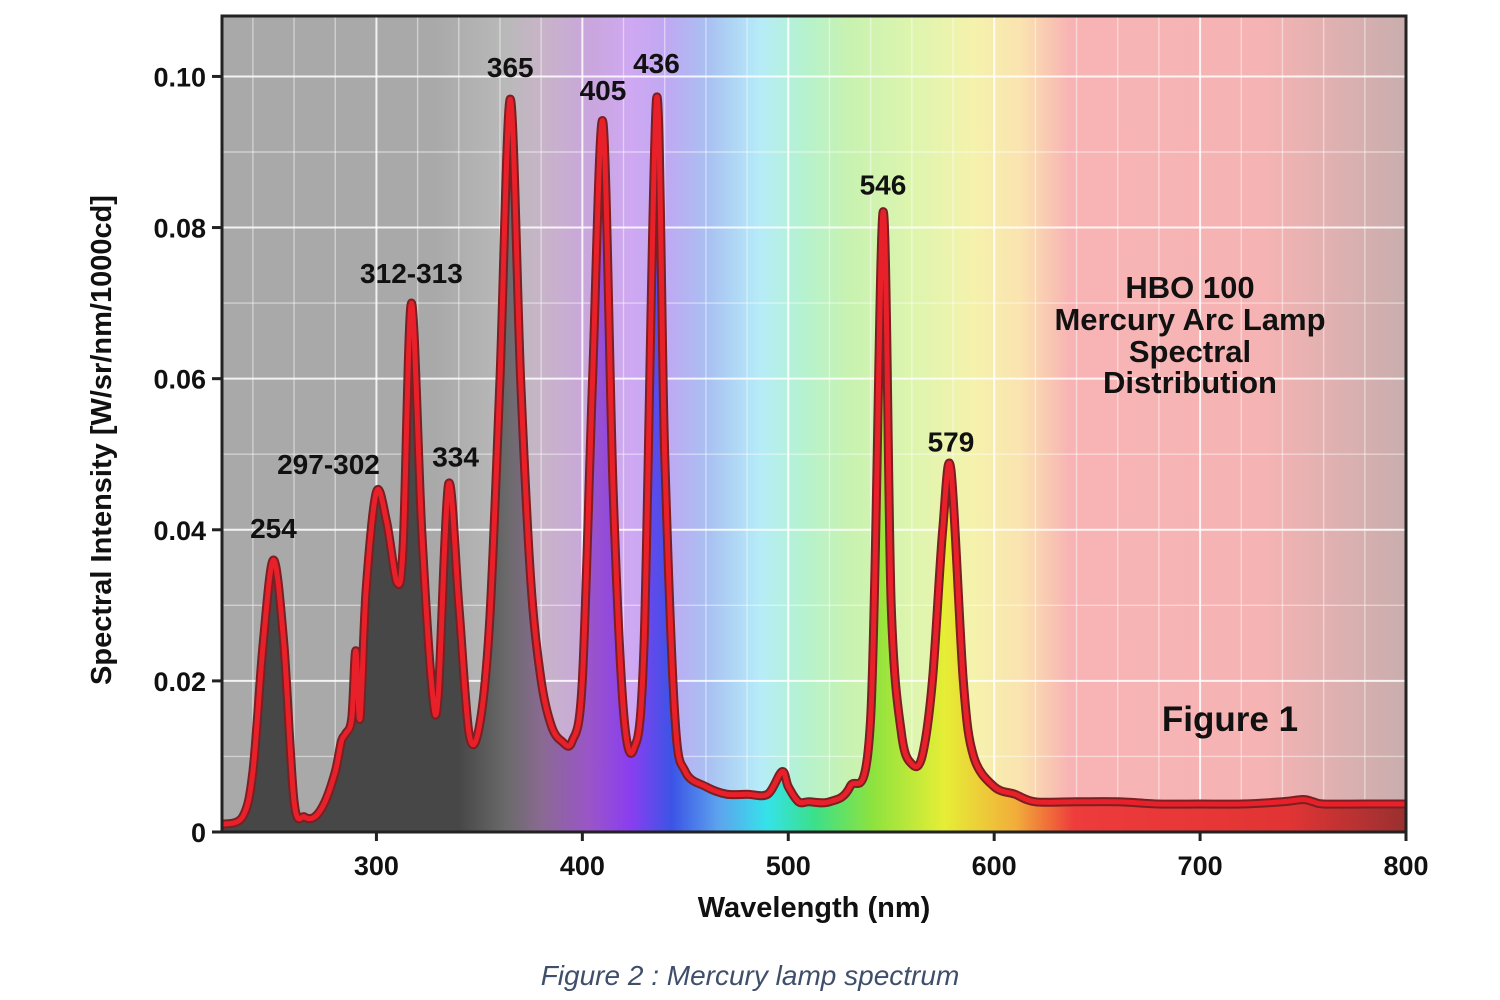 This screenshot has height=1000, width=1500. I want to click on peak-label: 297-302, so click(328, 464).